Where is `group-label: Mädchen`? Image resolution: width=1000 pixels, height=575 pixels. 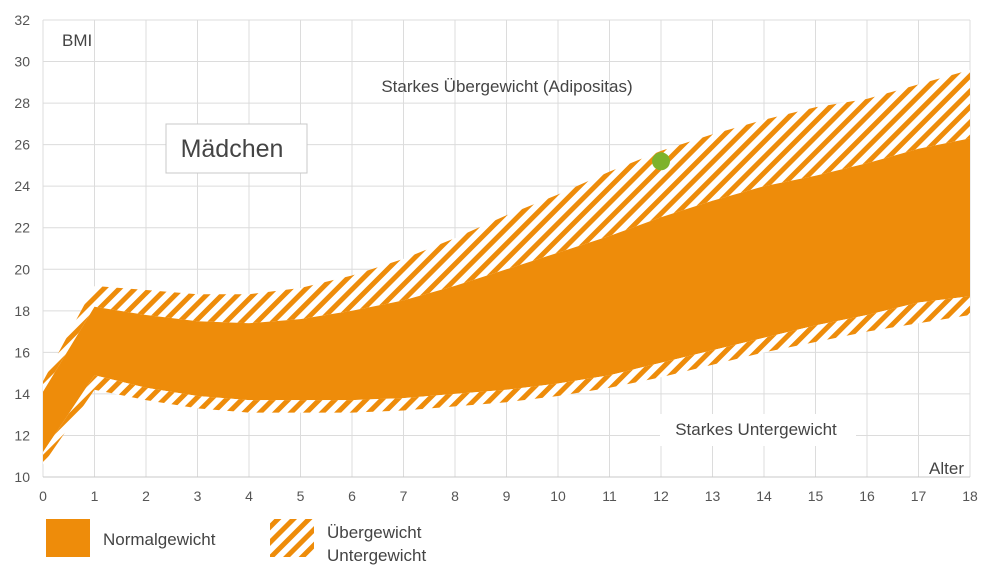 group-label: Mädchen is located at coordinates (232, 149).